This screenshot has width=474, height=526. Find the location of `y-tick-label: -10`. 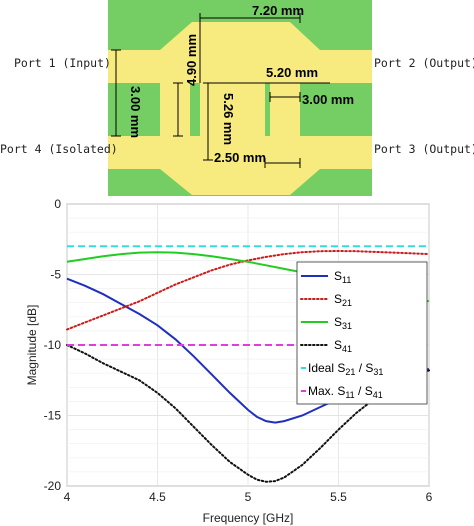

y-tick-label: -10 is located at coordinates (53, 345).